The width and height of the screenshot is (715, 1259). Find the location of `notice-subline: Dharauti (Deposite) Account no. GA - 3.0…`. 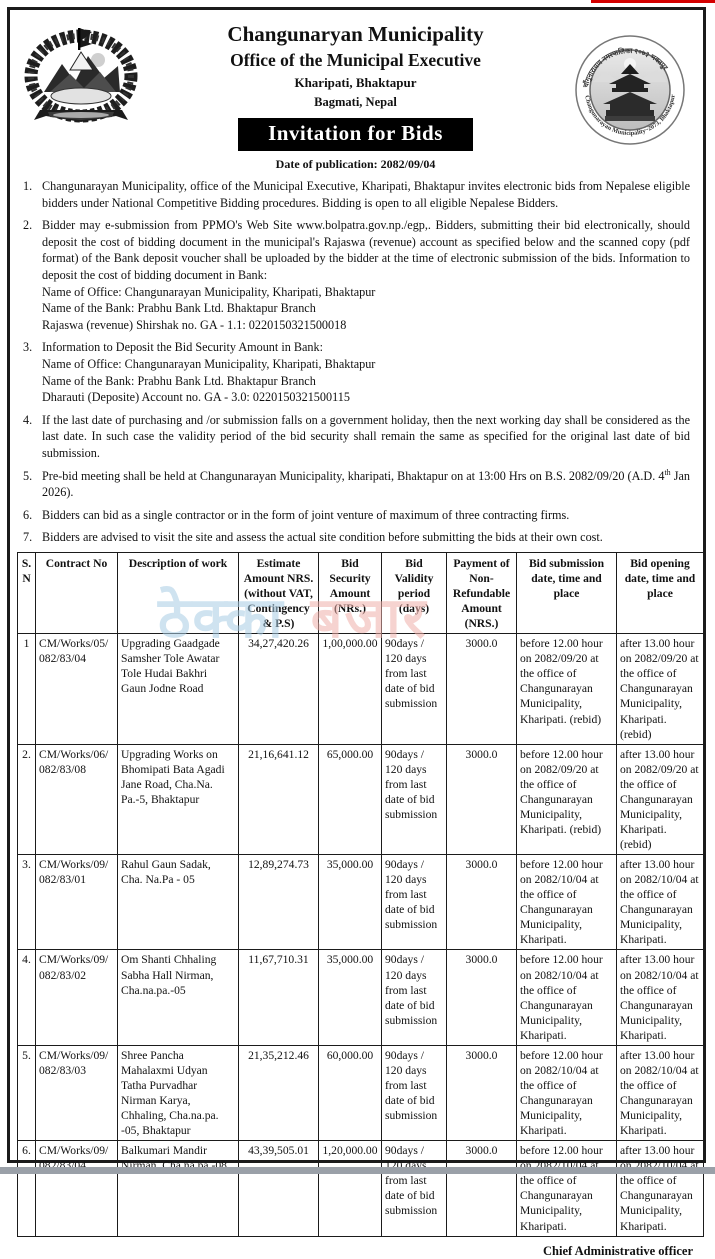

notice-subline: Dharauti (Deposite) Account no. GA - 3.0… is located at coordinates (196, 397).